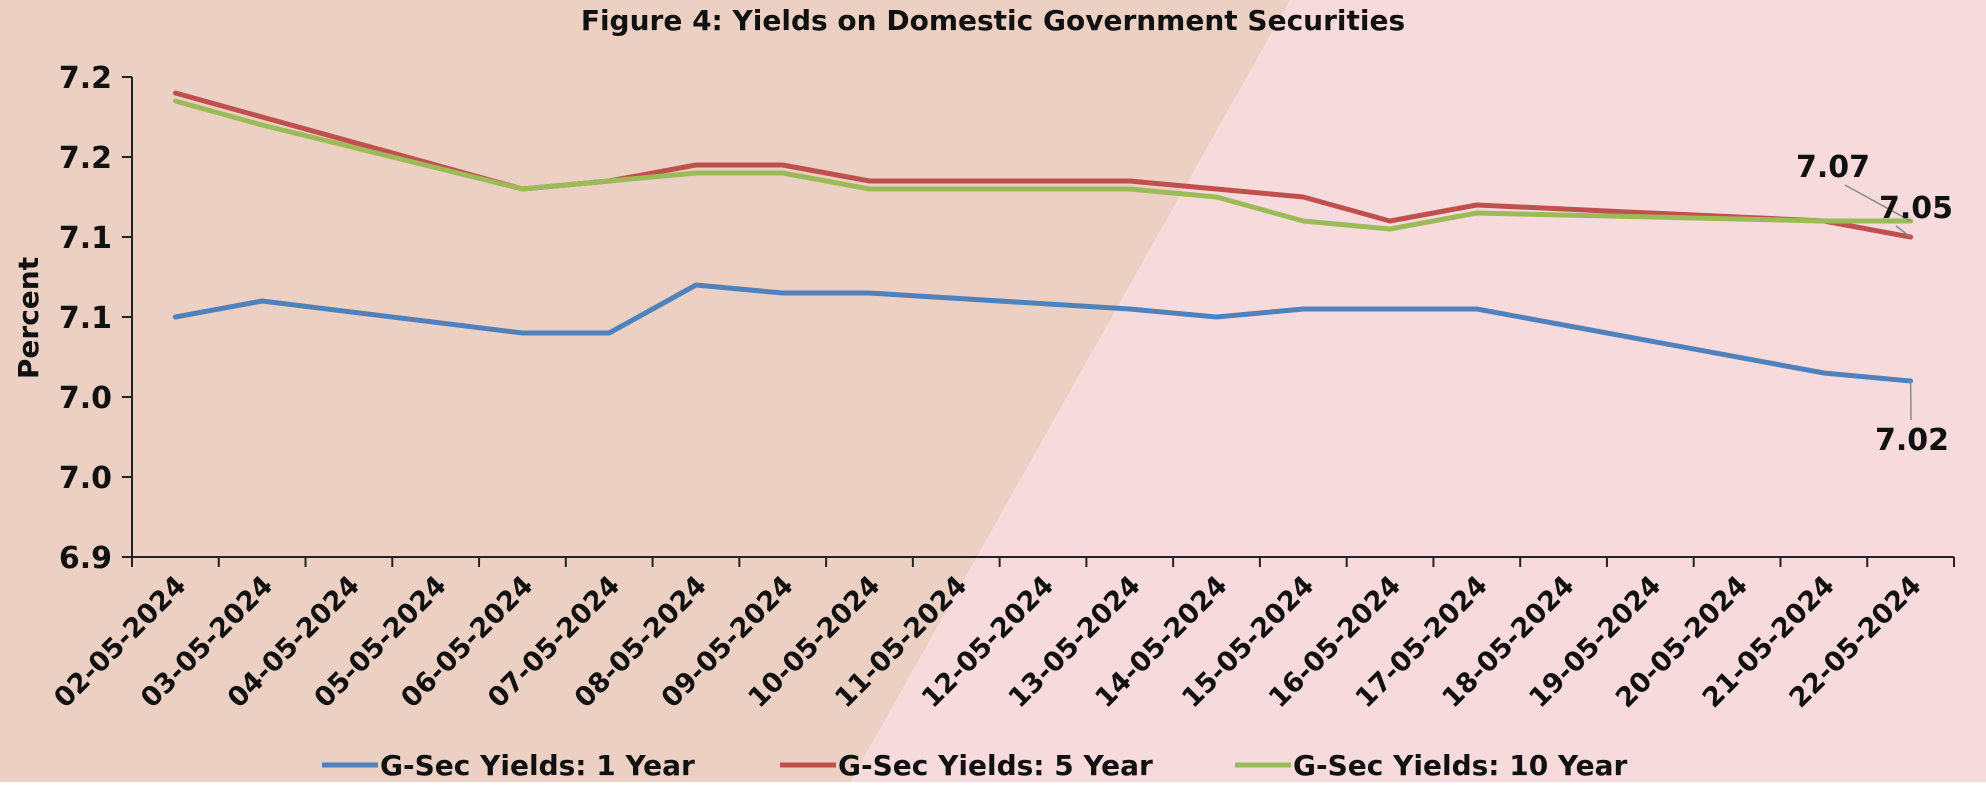 The width and height of the screenshot is (1986, 786). Describe the element at coordinates (995, 765) in the screenshot. I see `legend-label: G-Sec Yields: 5 Year` at that location.